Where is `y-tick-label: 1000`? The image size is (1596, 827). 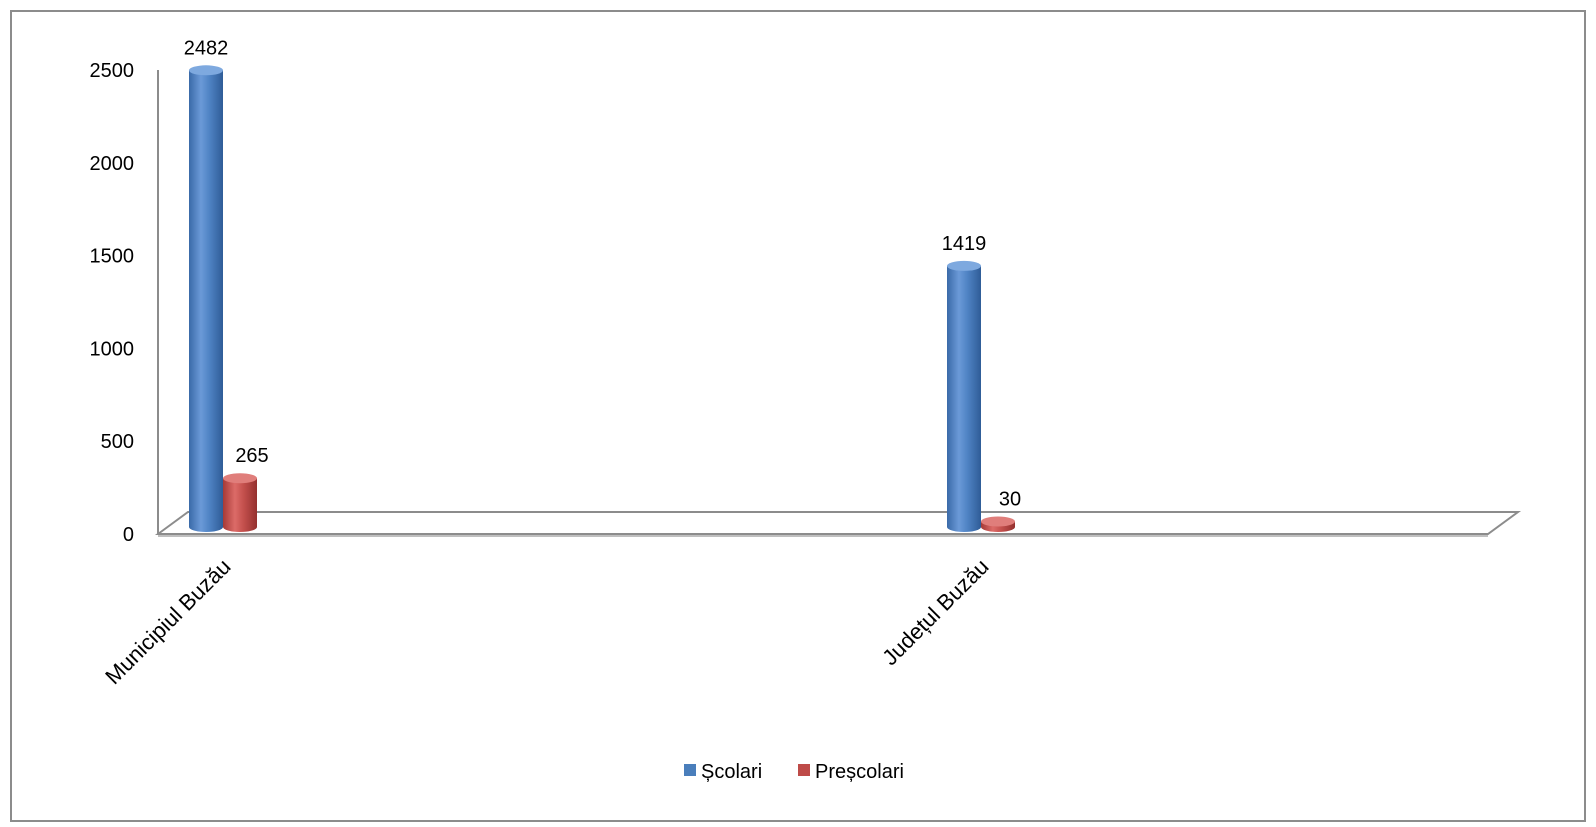
y-tick-label: 1000 is located at coordinates (112, 349).